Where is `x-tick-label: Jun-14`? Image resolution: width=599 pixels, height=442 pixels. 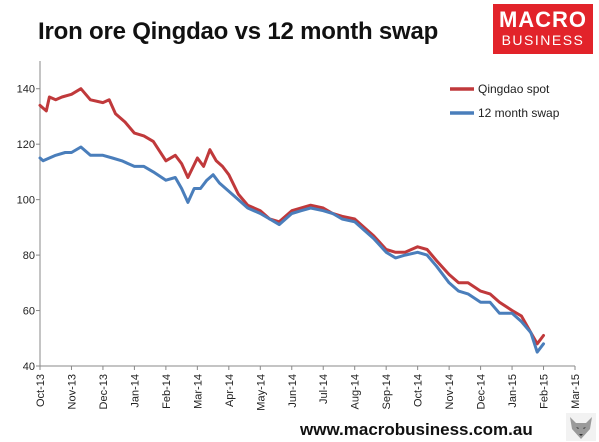
x-tick-label: Jun-14 is located at coordinates (293, 391).